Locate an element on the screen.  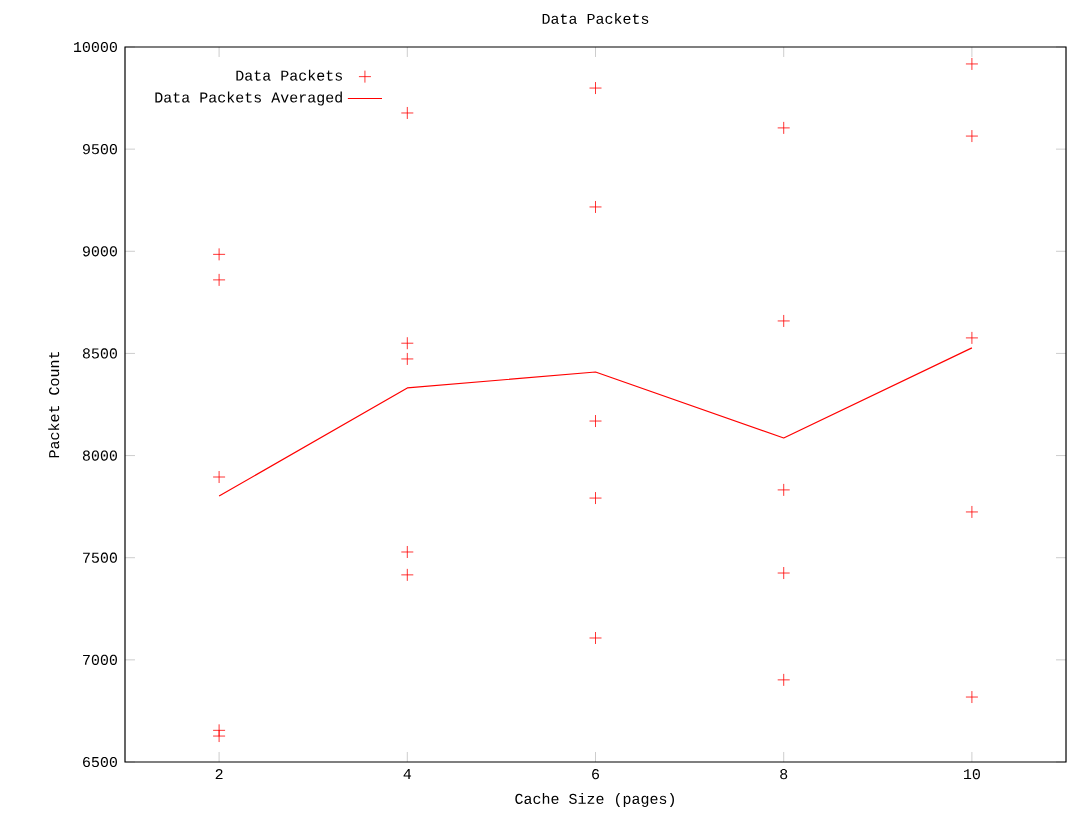
x-axis-title: Cache Size (pages) is located at coordinates (594, 799).